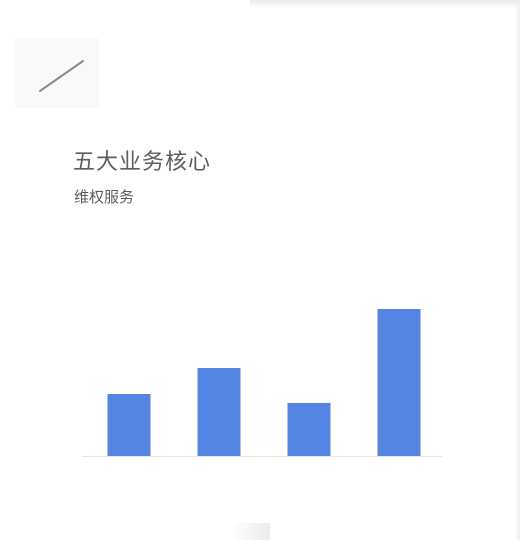 This screenshot has height=540, width=520. I want to click on page-subtitle: 维权服务, so click(104, 197).